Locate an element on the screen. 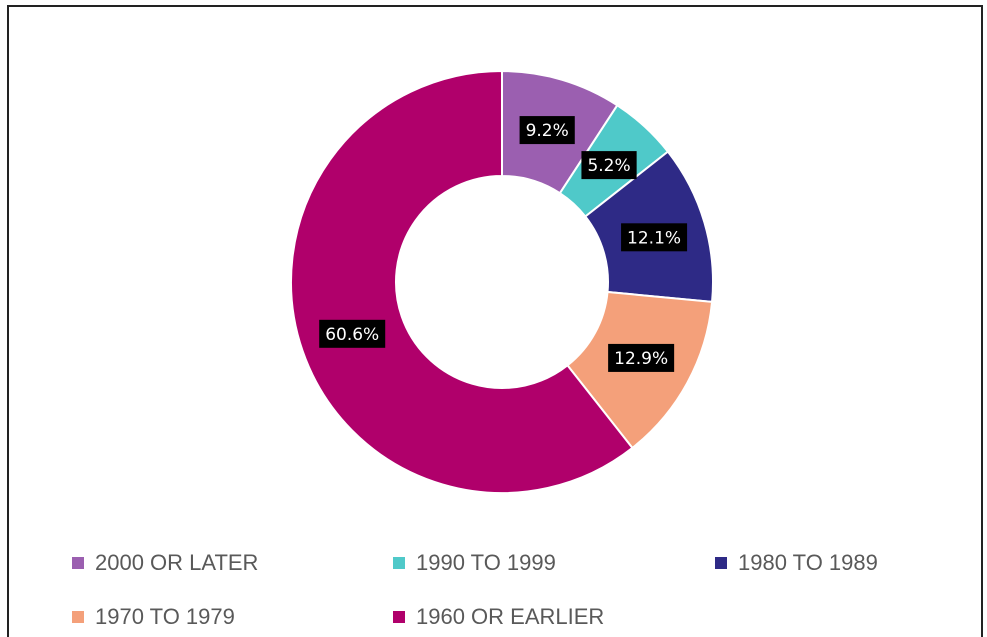 This screenshot has width=987, height=637. data-label: 60.6% is located at coordinates (352, 335).